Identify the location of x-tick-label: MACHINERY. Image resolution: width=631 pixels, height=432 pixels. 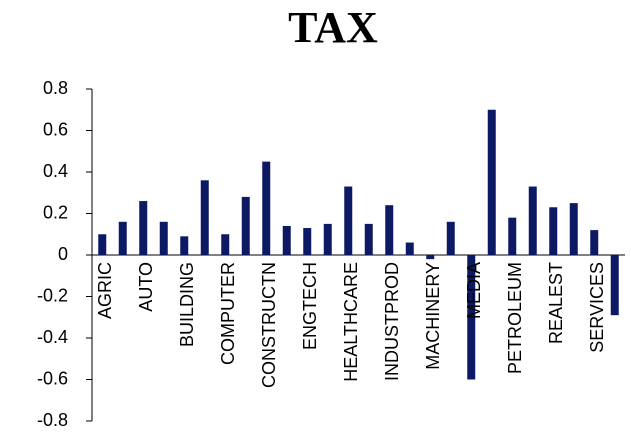
(433, 316).